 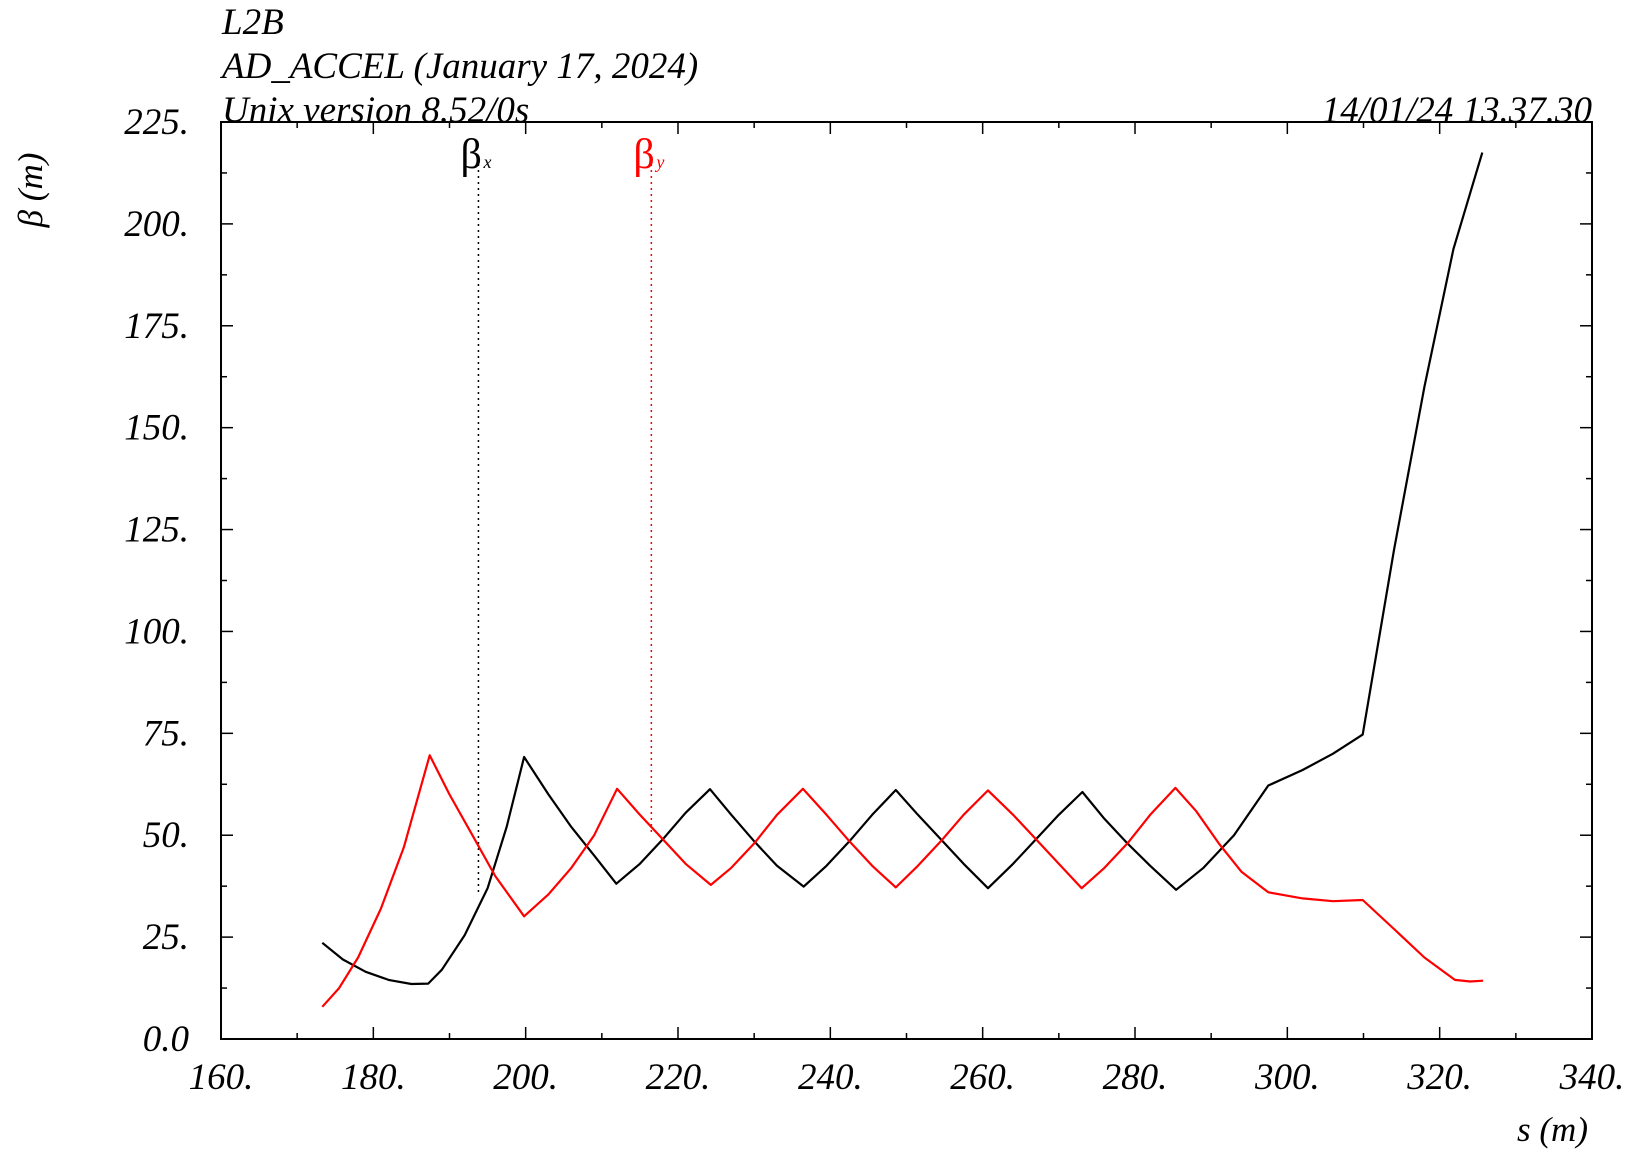 What do you see at coordinates (678, 1077) in the screenshot?
I see `x-tick-label: 220.` at bounding box center [678, 1077].